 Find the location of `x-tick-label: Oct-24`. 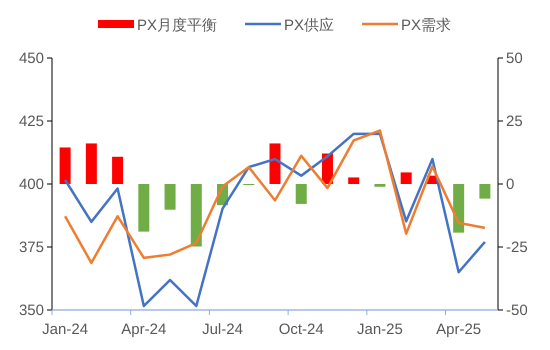

x-tick-label: Oct-24 is located at coordinates (301, 329).